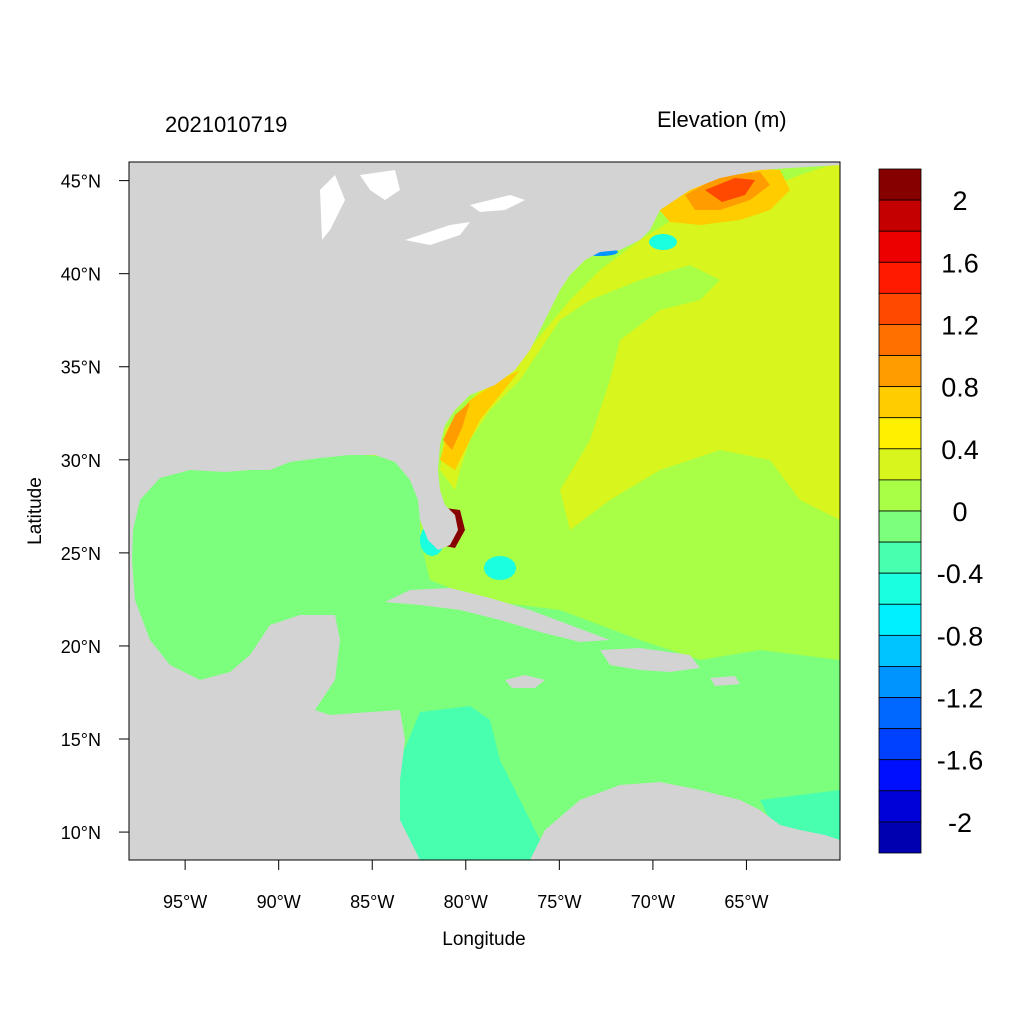 Image resolution: width=1024 pixels, height=1024 pixels. I want to click on southeast-coast-surge-inner, so click(456, 426).